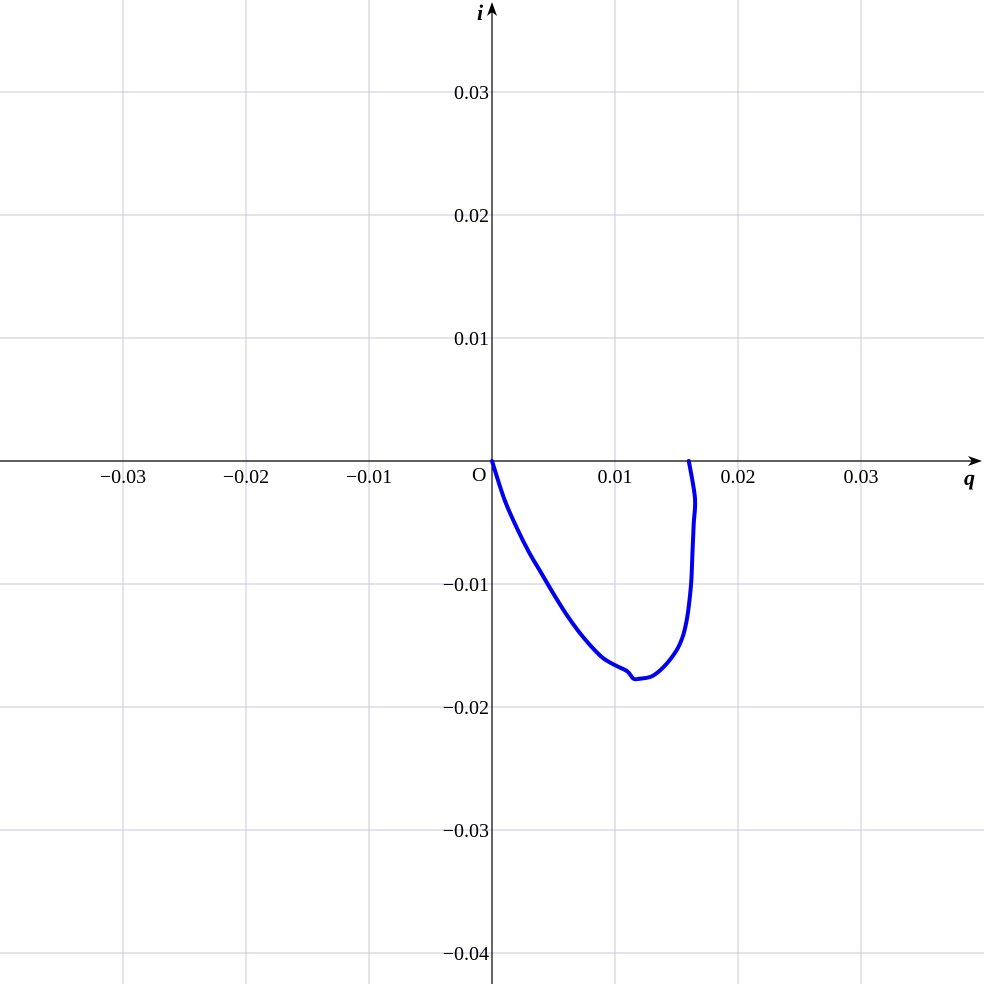 This screenshot has width=984, height=984. I want to click on x-tick-label: 0.01, so click(615, 477).